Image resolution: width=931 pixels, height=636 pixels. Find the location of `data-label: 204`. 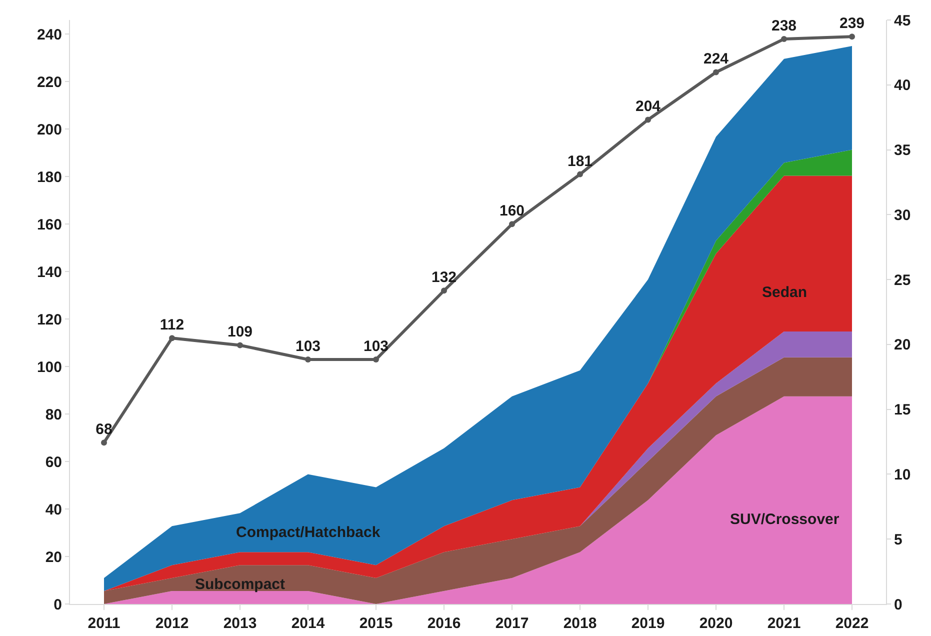

data-label: 204 is located at coordinates (648, 107).